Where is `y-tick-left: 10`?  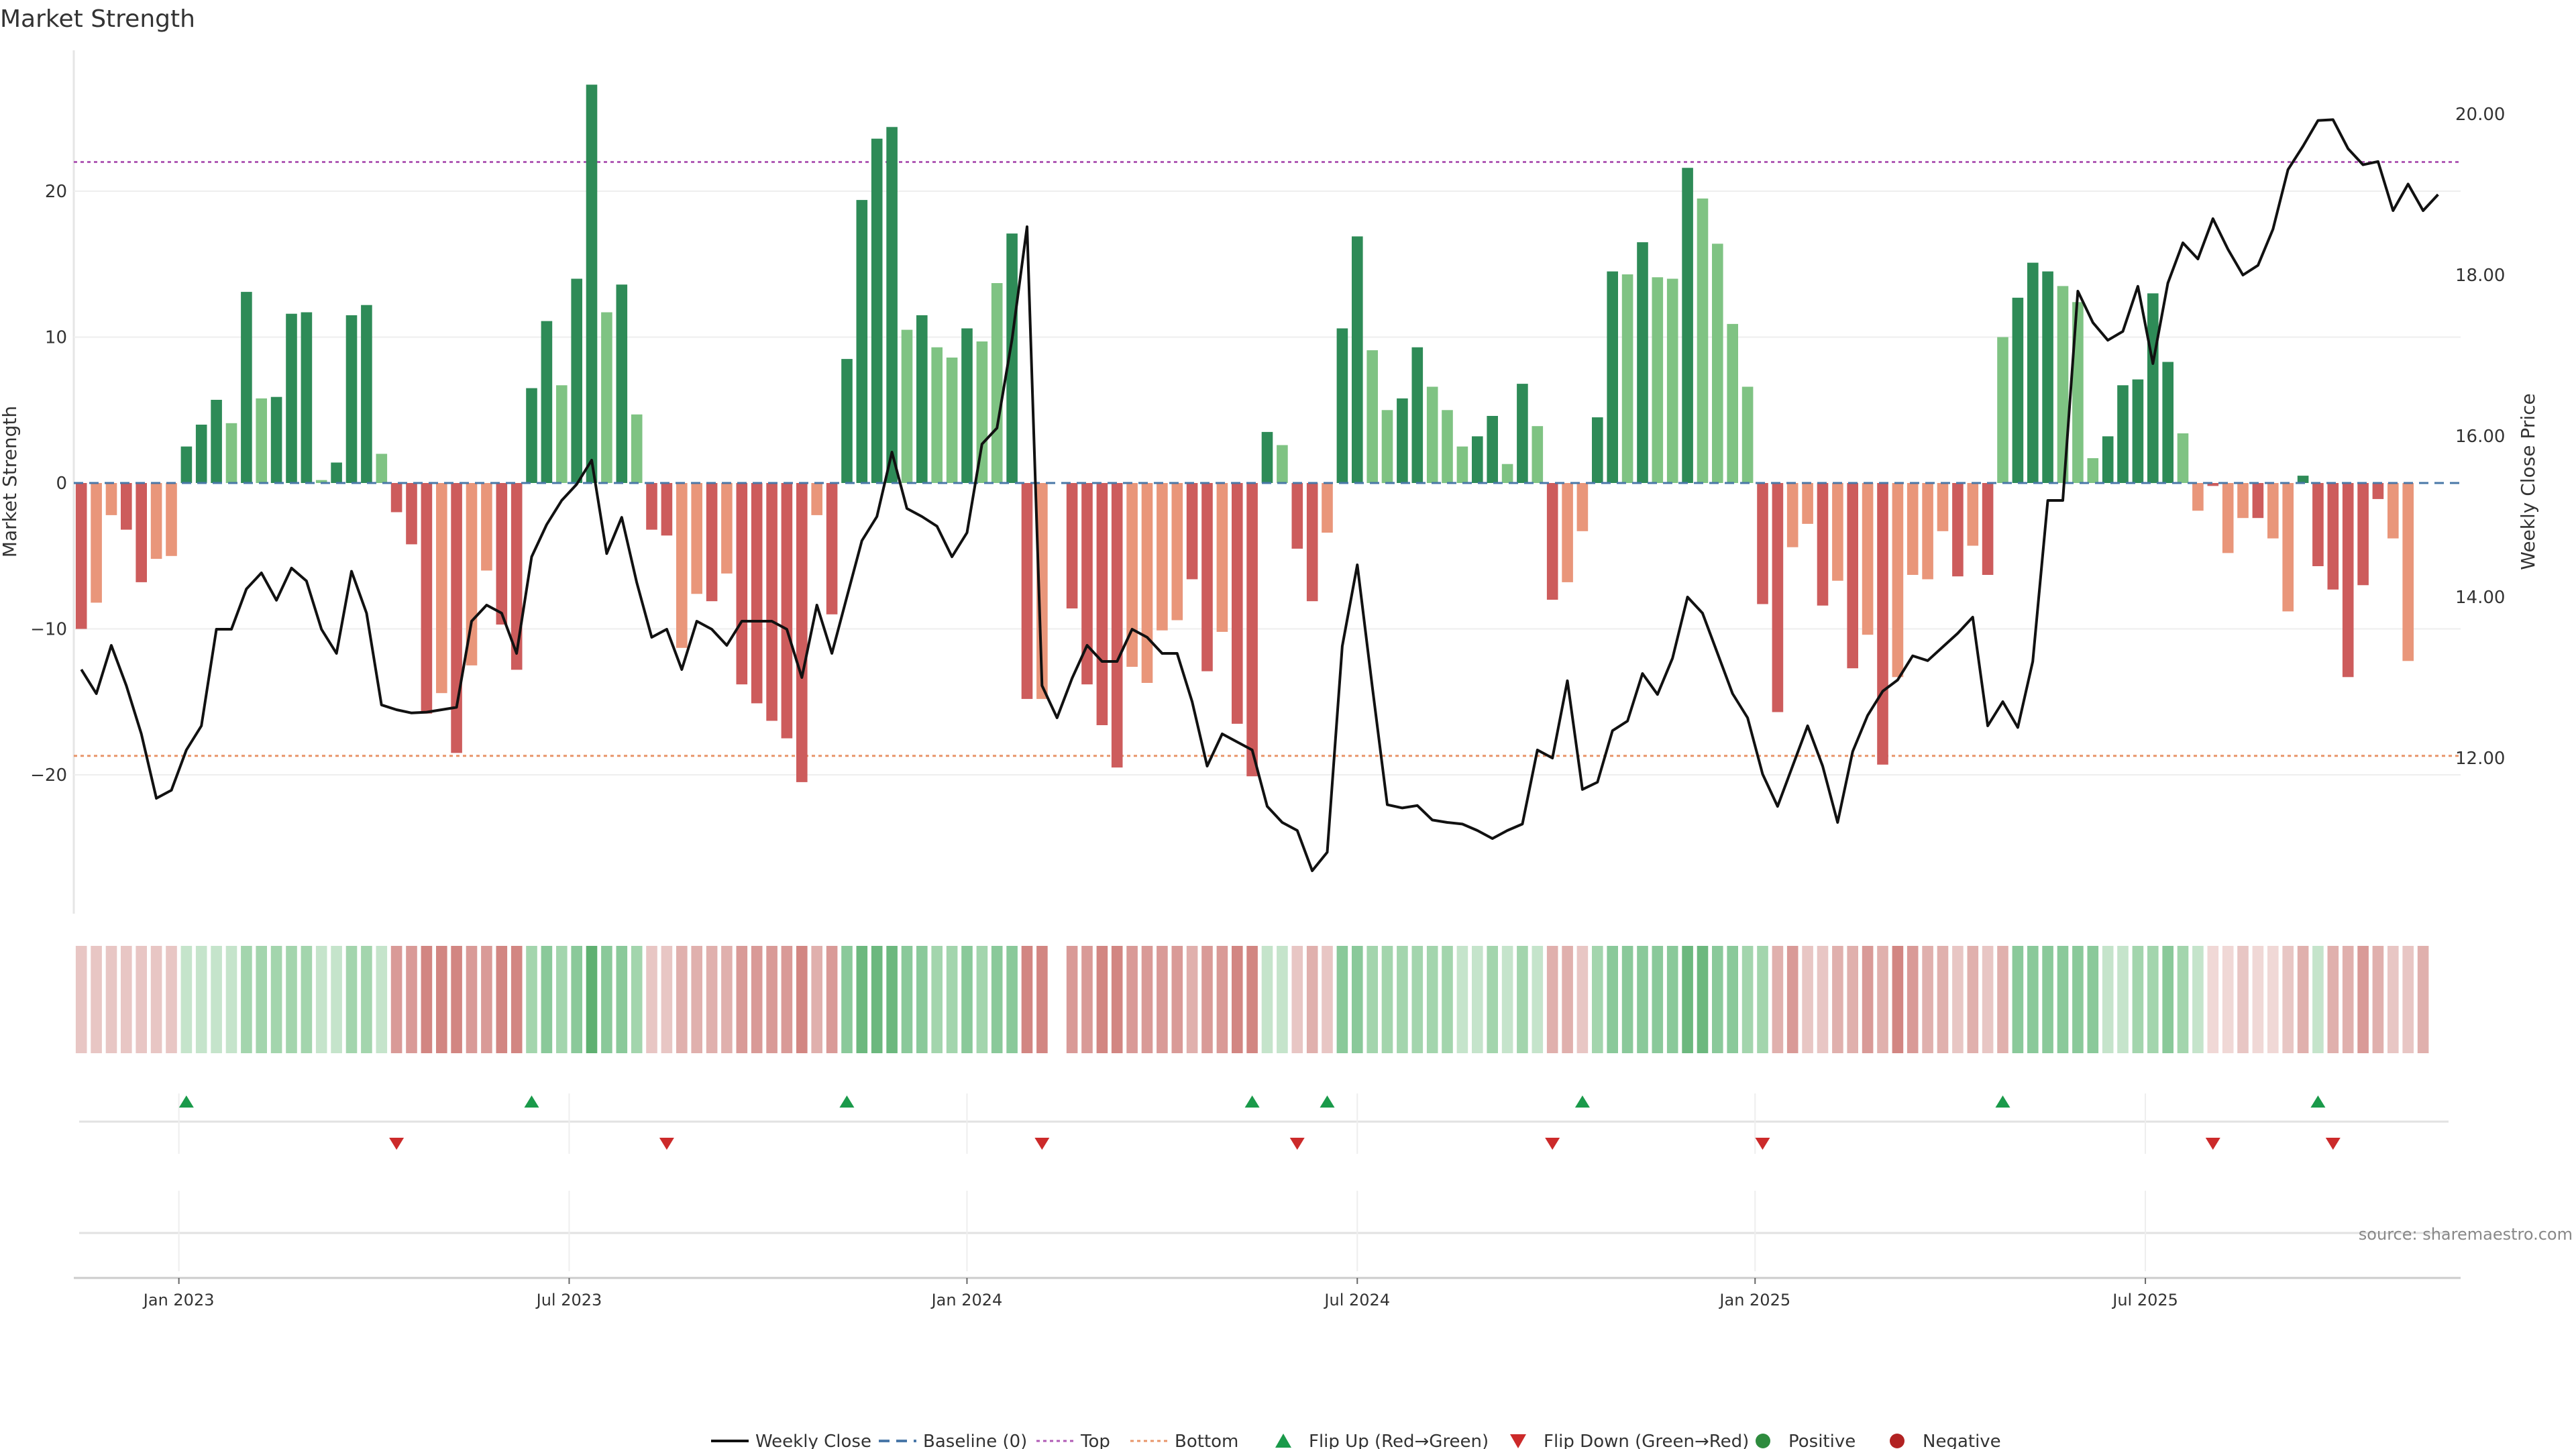 y-tick-left: 10 is located at coordinates (56, 338).